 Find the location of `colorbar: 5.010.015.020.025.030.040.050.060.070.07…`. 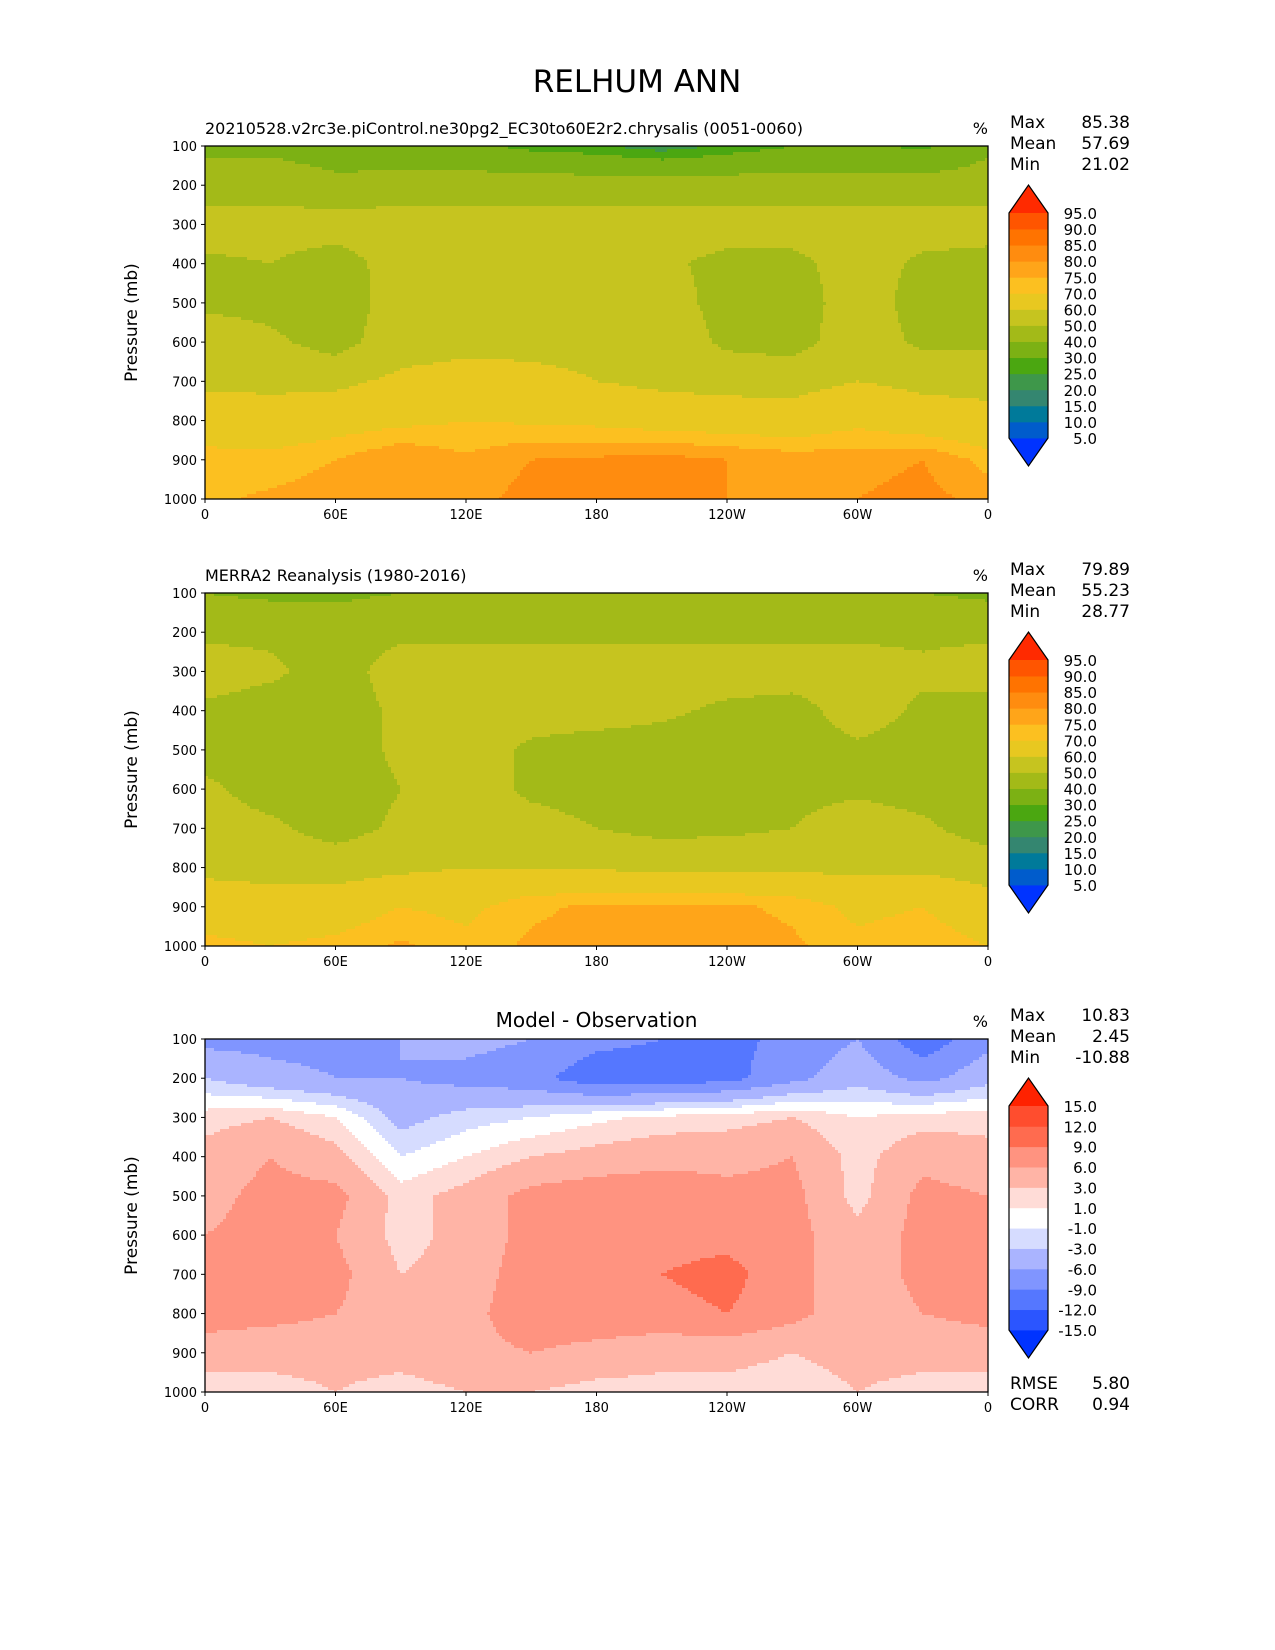

colorbar: 5.010.015.020.025.030.040.050.060.070.07… is located at coordinates (1052, 325).